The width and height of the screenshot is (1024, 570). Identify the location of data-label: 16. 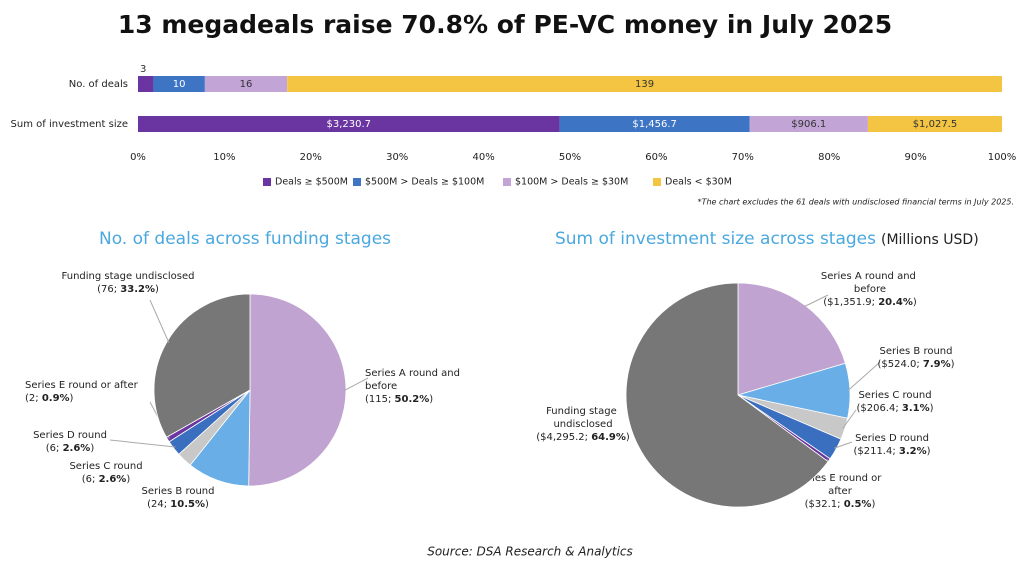
(246, 84).